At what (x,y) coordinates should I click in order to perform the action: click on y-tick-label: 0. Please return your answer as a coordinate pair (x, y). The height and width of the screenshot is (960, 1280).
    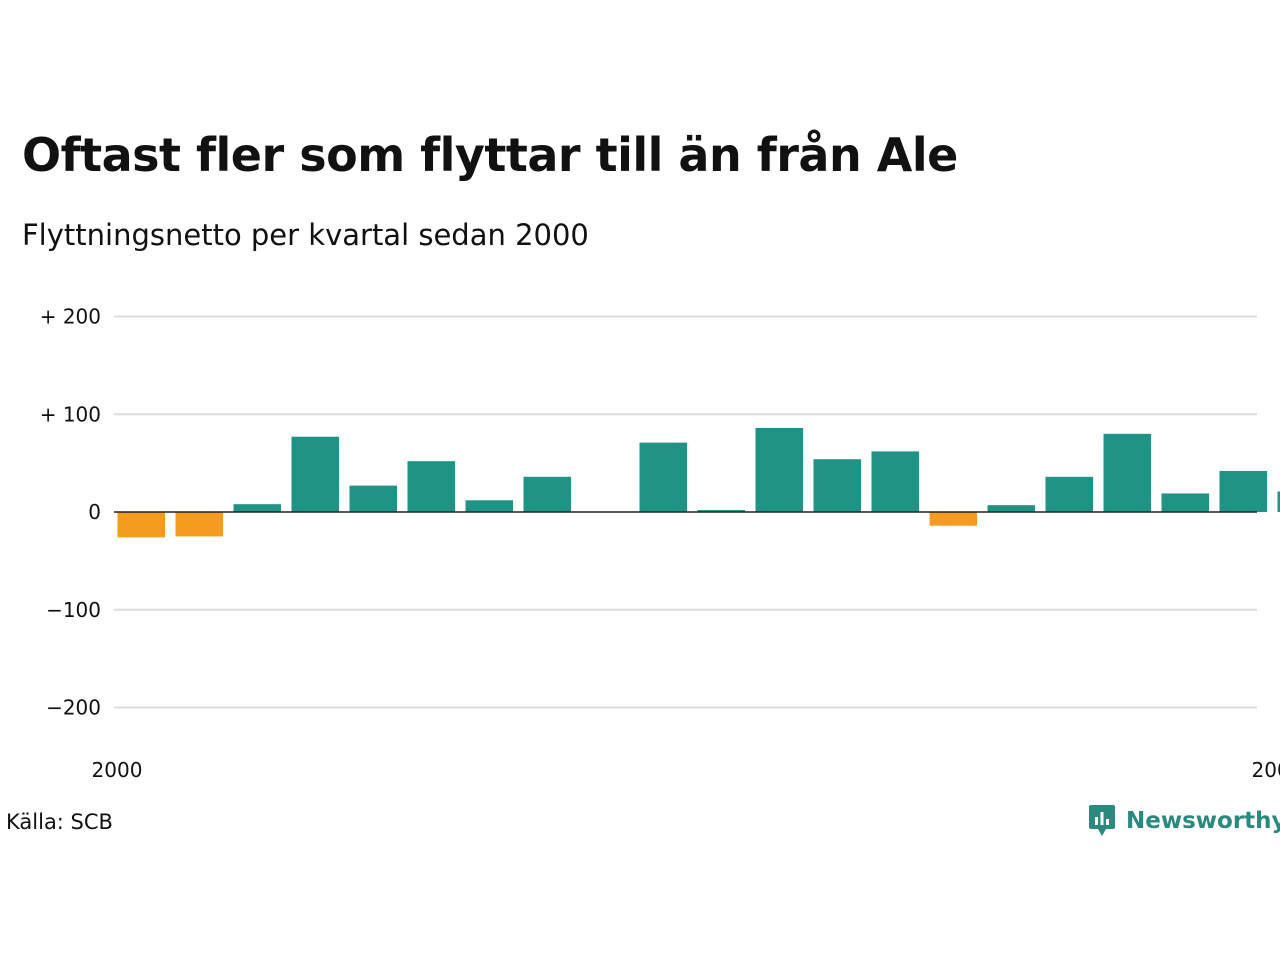
    Looking at the image, I should click on (94, 512).